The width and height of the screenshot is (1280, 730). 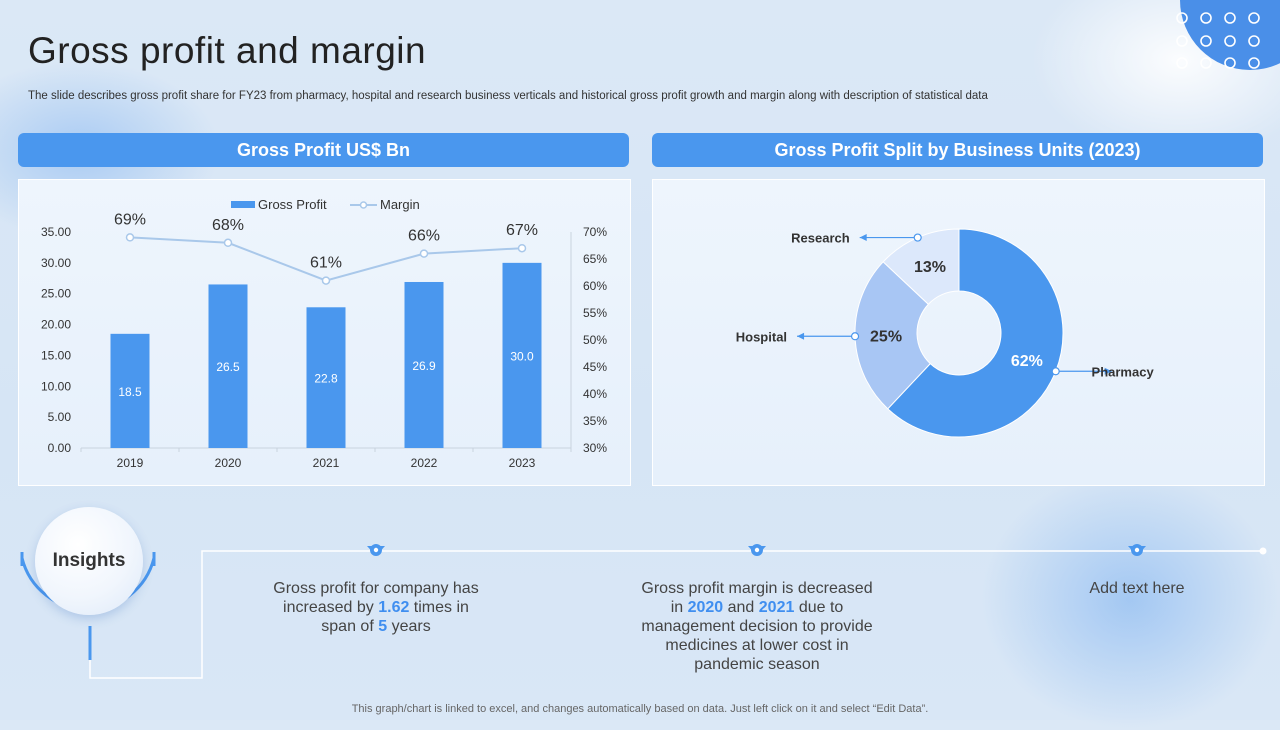 I want to click on y-right-tick-label: 70%, so click(x=595, y=232).